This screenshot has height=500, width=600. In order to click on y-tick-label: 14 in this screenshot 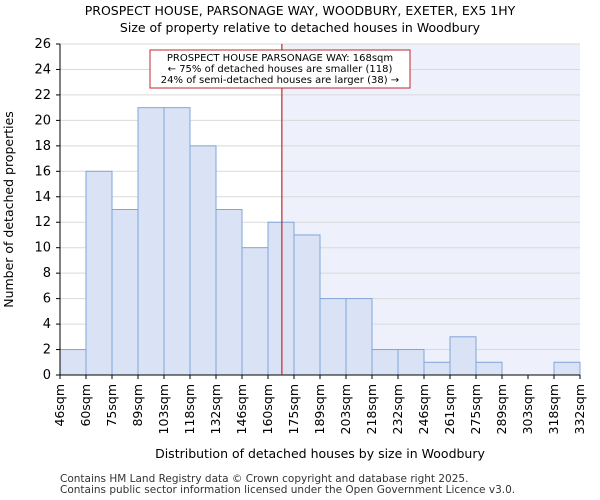, I will do `click(42, 197)`.